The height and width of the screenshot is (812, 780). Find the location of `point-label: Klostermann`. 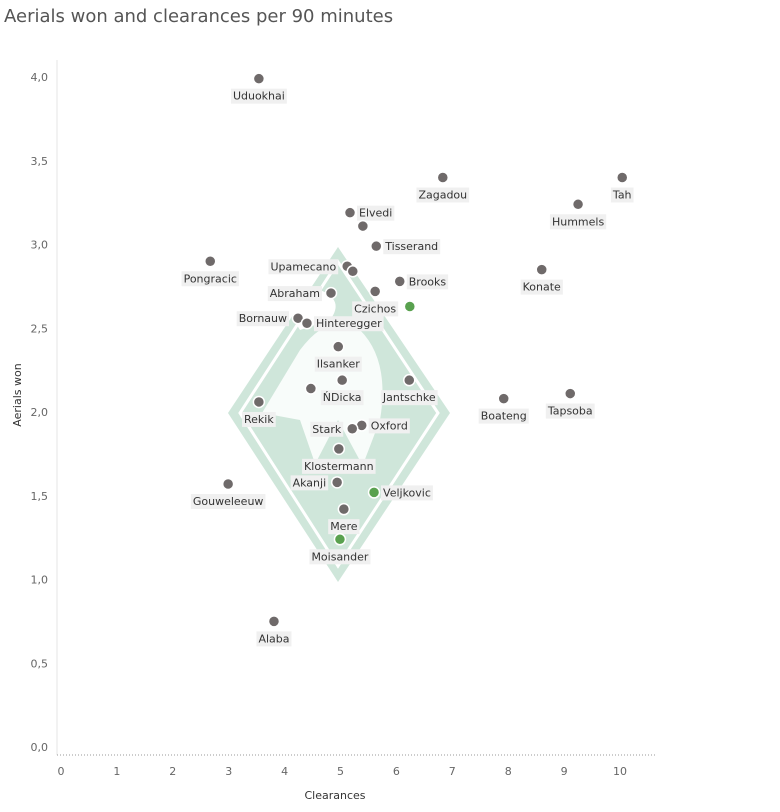

point-label: Klostermann is located at coordinates (339, 466).